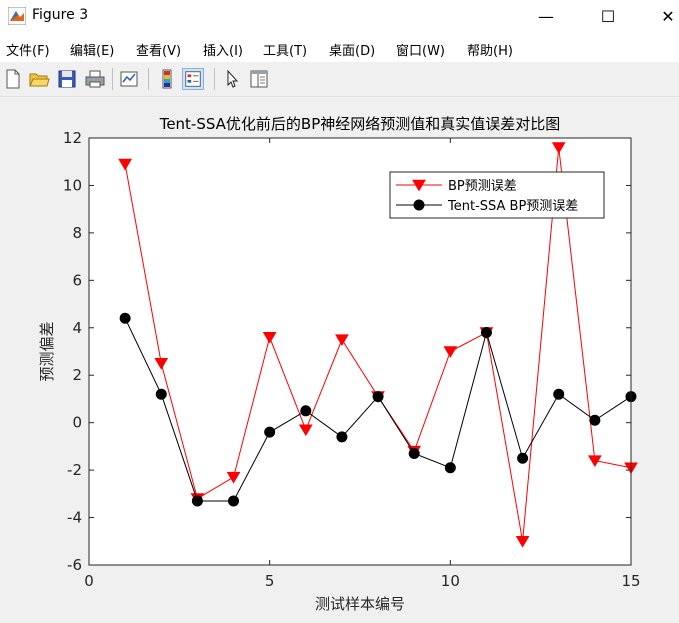  Describe the element at coordinates (512, 206) in the screenshot. I see `legend-label-series-2: Tent-SSA BP预测误差` at that location.